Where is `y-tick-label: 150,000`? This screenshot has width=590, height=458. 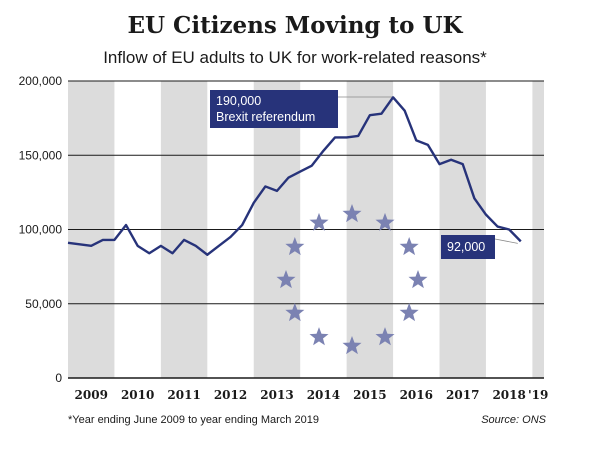
y-tick-label: 150,000 is located at coordinates (41, 155).